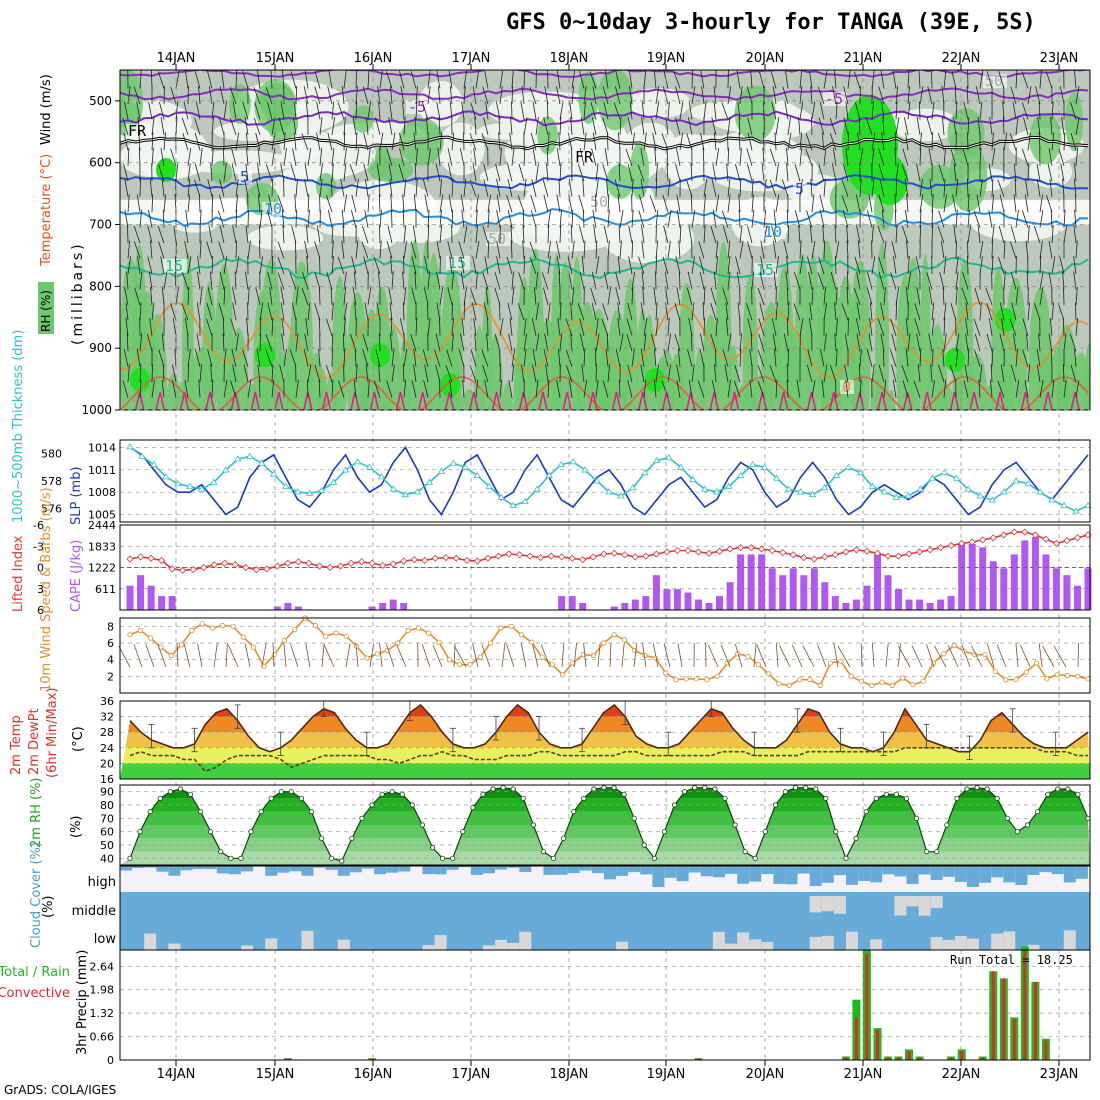 Image resolution: width=1100 pixels, height=1100 pixels. Describe the element at coordinates (105, 939) in the screenshot. I see `cloud-low-label: low` at that location.